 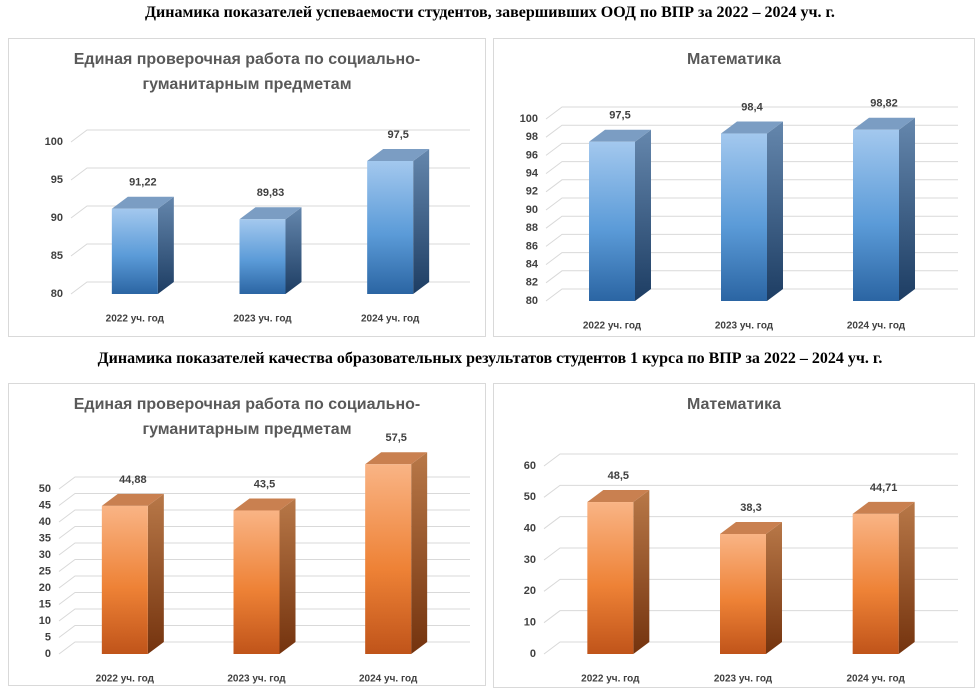 What do you see at coordinates (532, 155) in the screenshot?
I see `y-tick-label: 96` at bounding box center [532, 155].